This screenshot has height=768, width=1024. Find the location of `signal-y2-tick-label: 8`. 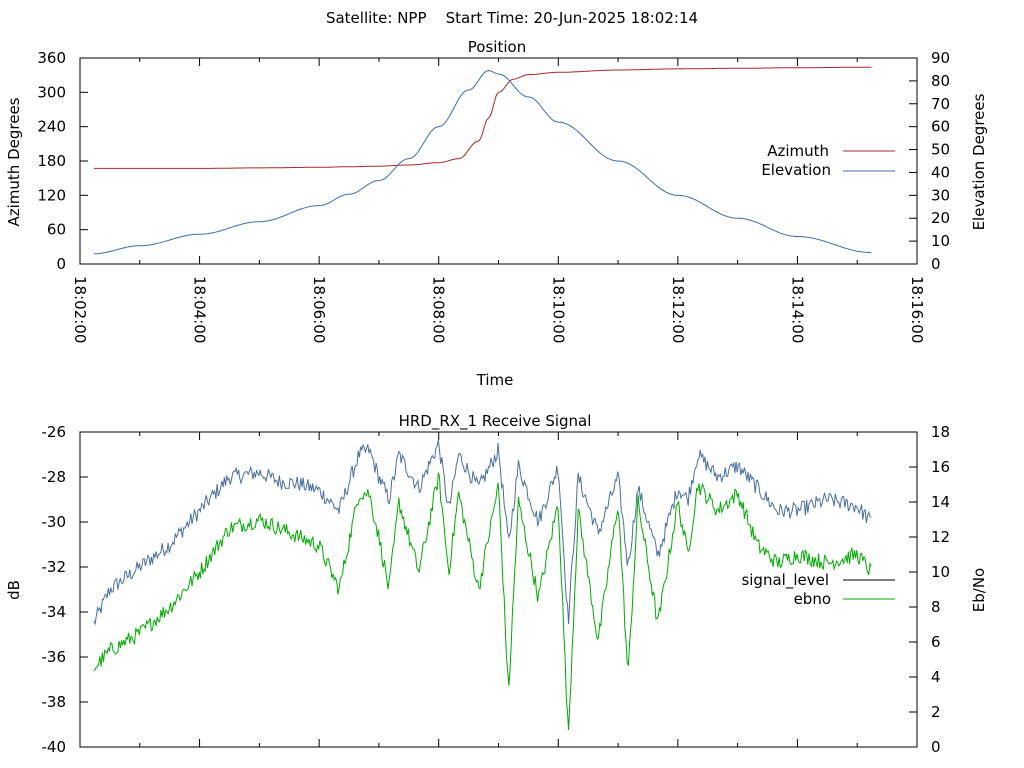

signal-y2-tick-label: 8 is located at coordinates (936, 607).